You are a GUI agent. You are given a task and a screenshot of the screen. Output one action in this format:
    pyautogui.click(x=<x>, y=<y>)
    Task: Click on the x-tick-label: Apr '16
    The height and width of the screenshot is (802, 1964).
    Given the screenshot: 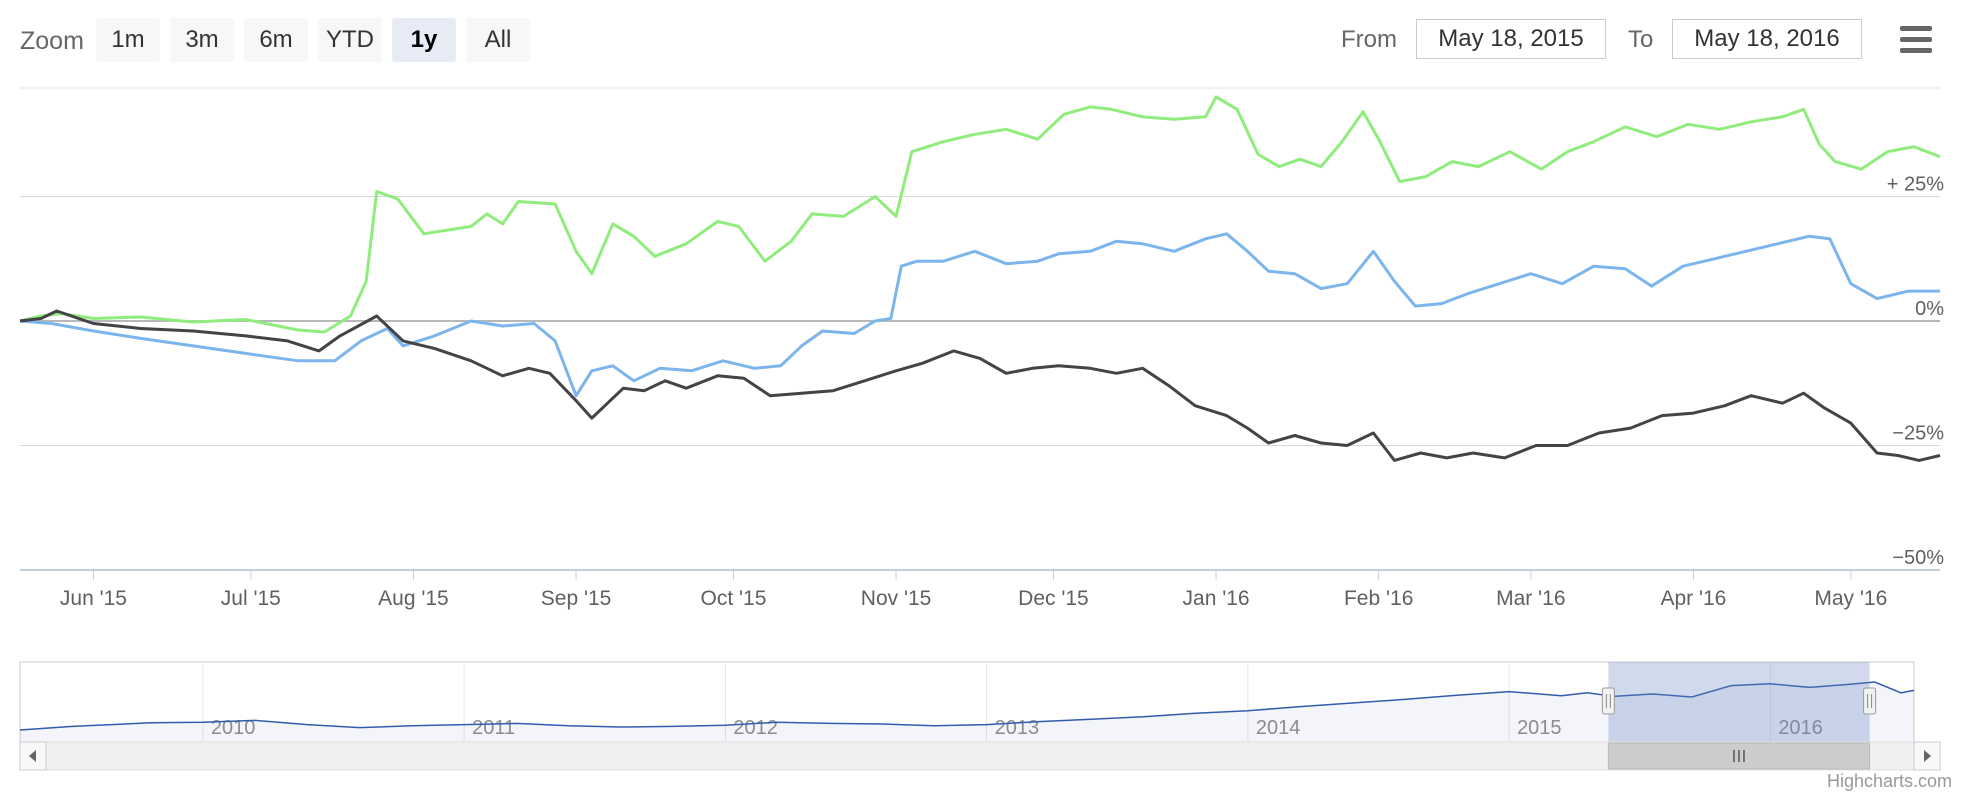 What is the action you would take?
    pyautogui.click(x=1693, y=598)
    